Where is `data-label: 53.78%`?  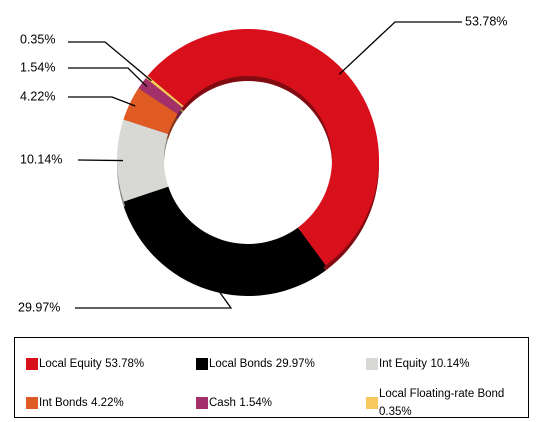 data-label: 53.78% is located at coordinates (486, 21).